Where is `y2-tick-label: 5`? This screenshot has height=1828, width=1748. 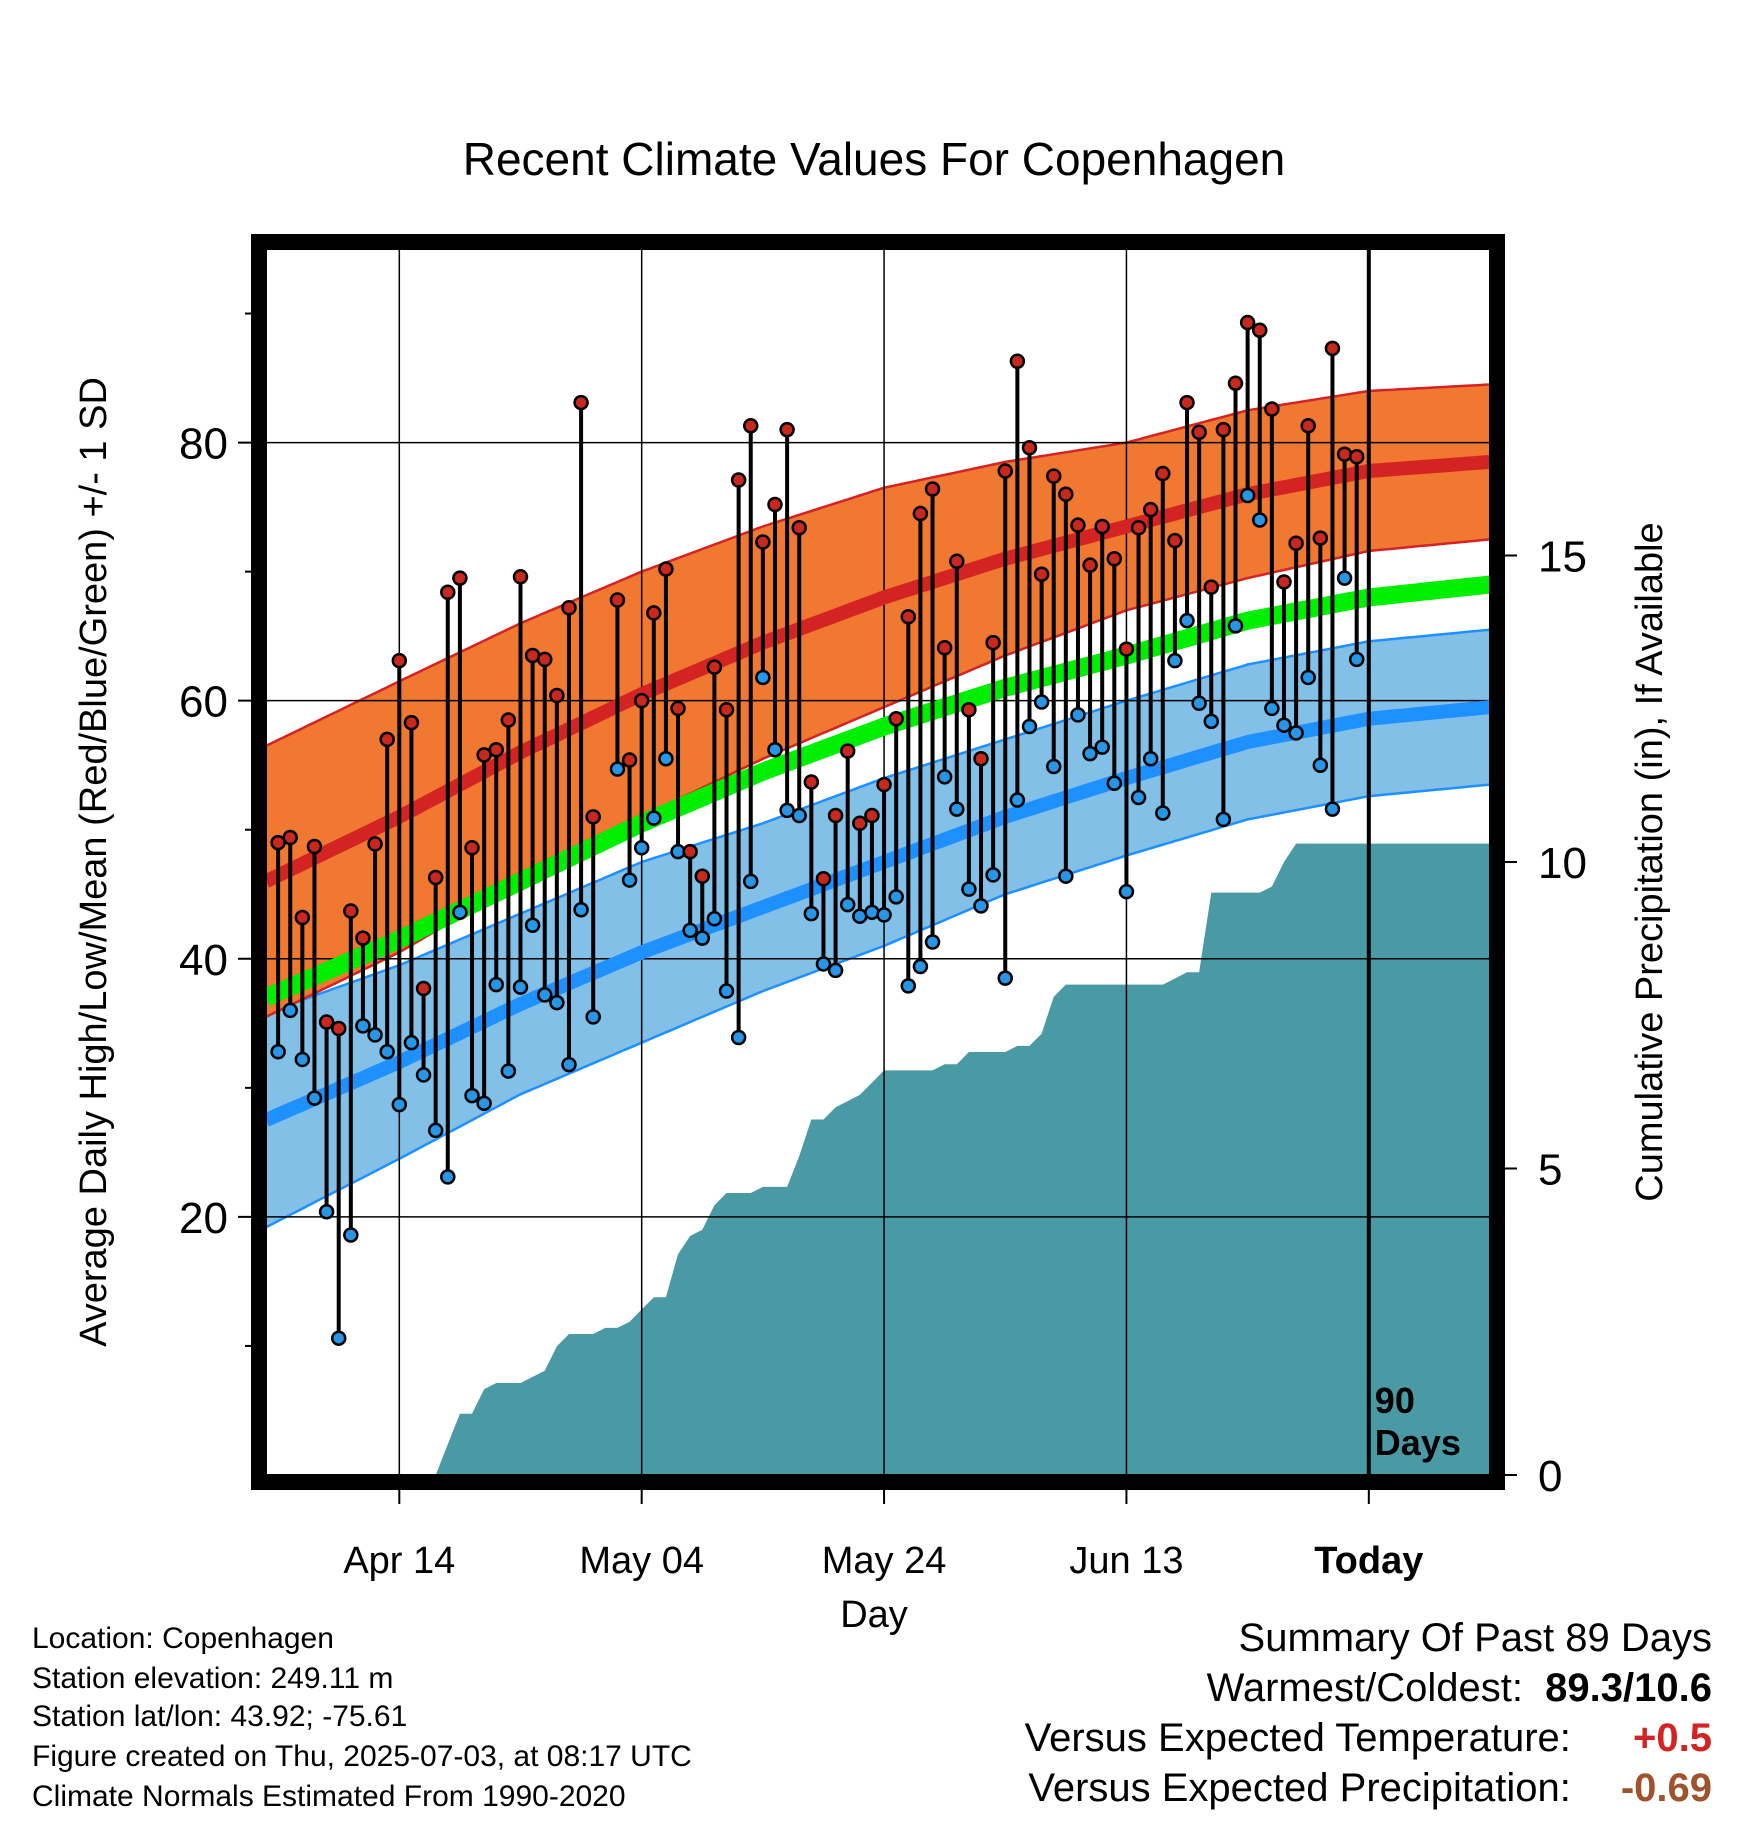 y2-tick-label: 5 is located at coordinates (1550, 1170).